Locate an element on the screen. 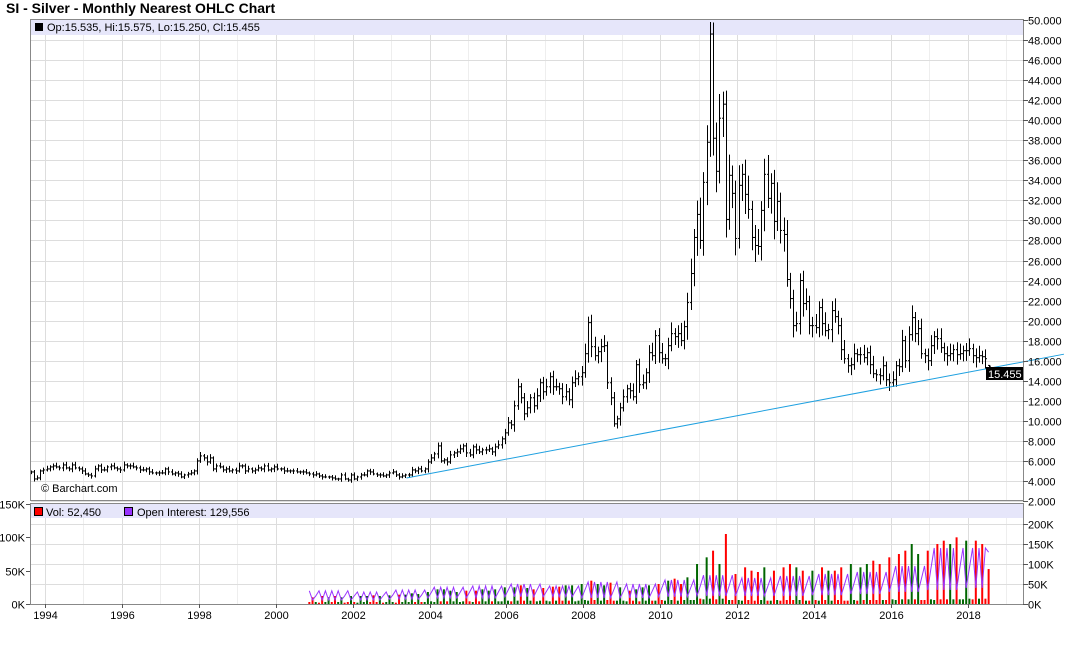 The image size is (1065, 645). vol-legend-swatch is located at coordinates (38, 511).